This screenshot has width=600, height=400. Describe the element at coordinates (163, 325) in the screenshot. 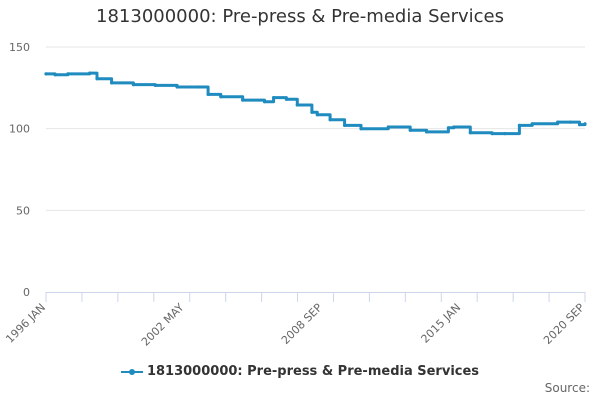

I see `x-tick-label: 2002 MAY` at that location.